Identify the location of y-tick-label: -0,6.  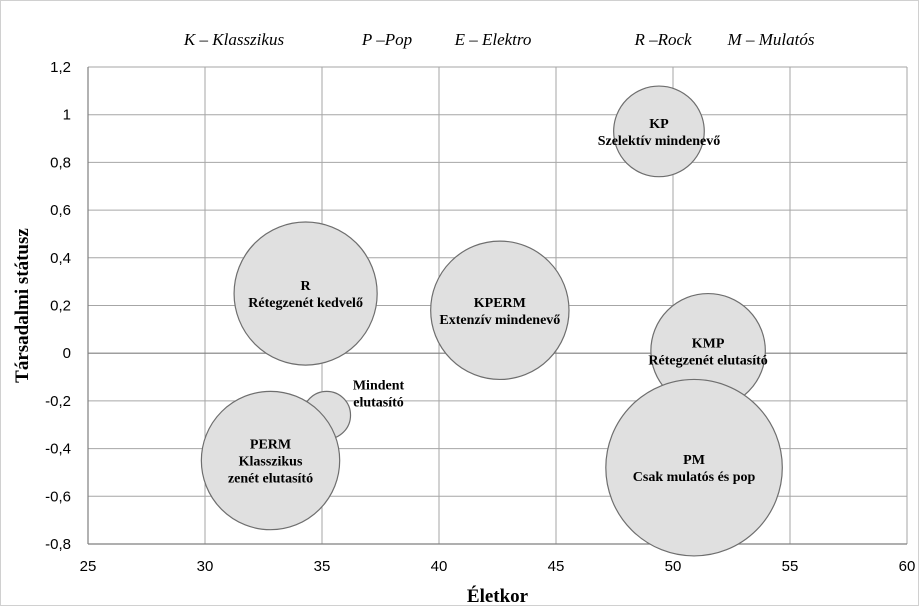
(58, 496).